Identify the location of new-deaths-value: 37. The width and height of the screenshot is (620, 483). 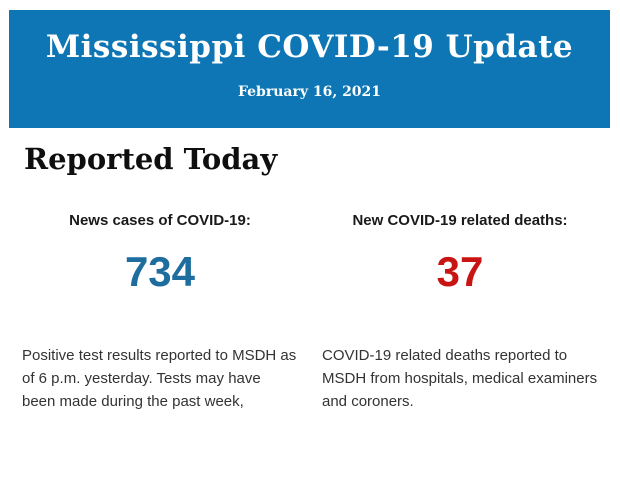
(460, 271).